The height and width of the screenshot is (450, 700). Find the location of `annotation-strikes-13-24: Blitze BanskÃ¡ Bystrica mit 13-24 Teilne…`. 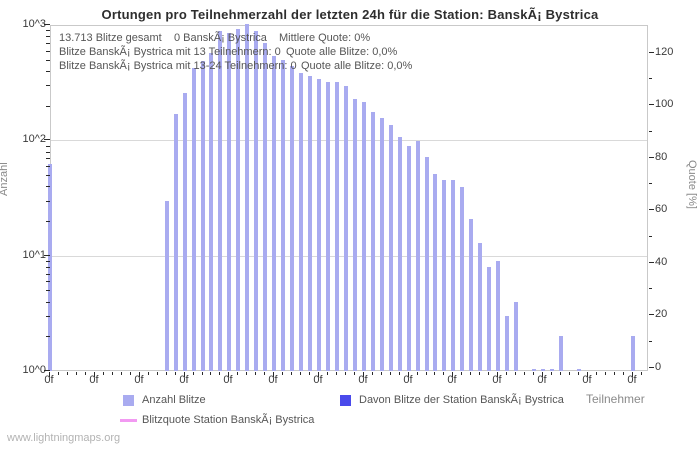

annotation-strikes-13-24: Blitze BanskÃ¡ Bystrica mit 13-24 Teilne… is located at coordinates (178, 66).